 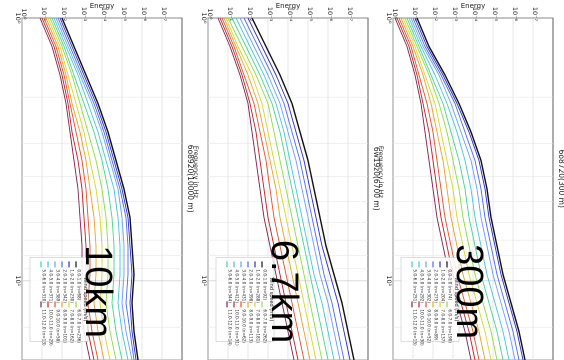 I want to click on legend-entry: 4.0-5.0 (n=292), so click(x=422, y=286).